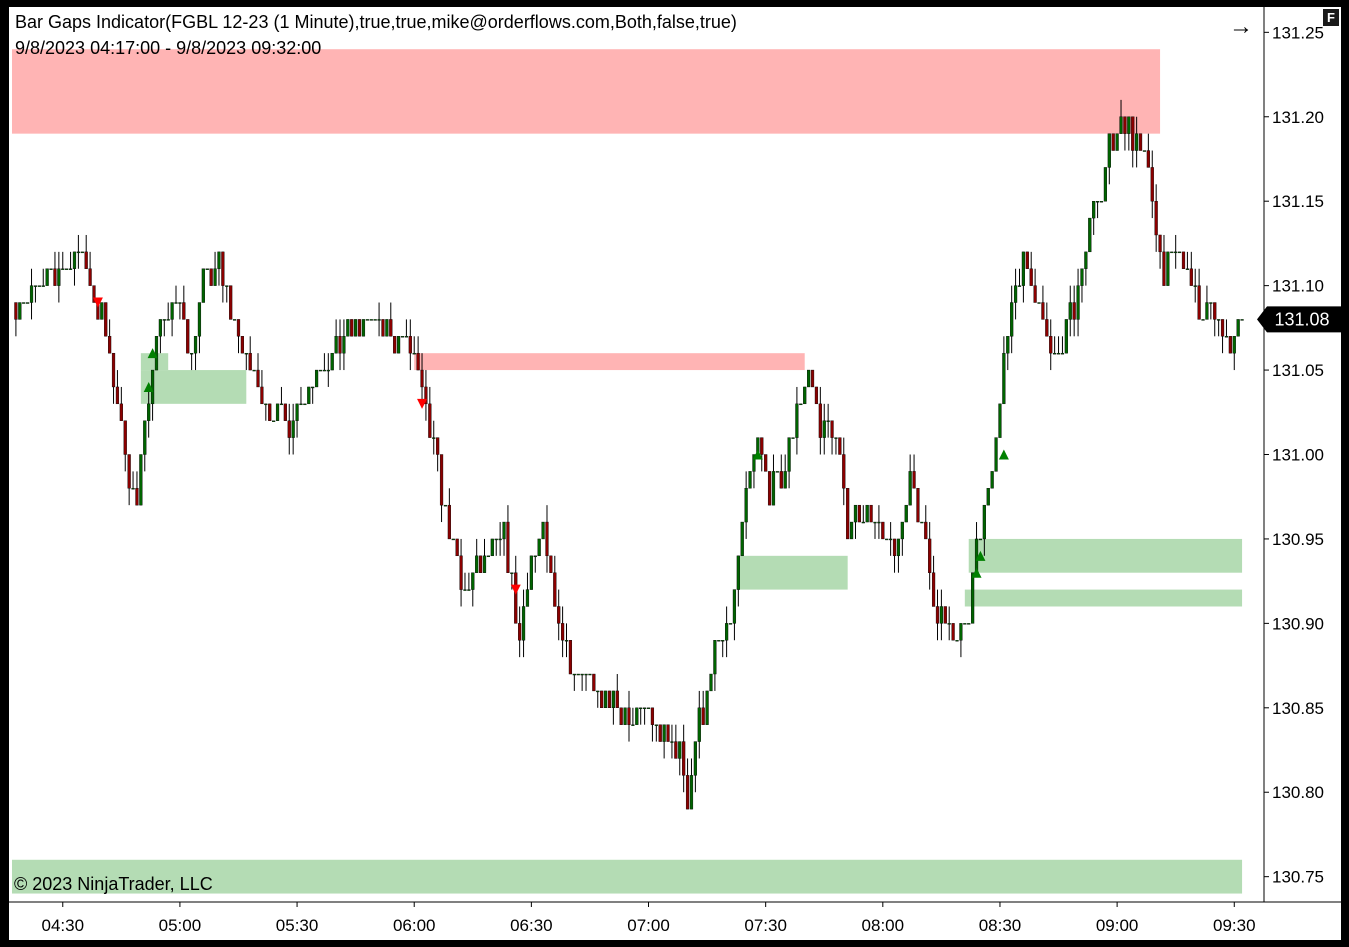  Describe the element at coordinates (1298, 623) in the screenshot. I see `y-tick-label: 130.90` at that location.